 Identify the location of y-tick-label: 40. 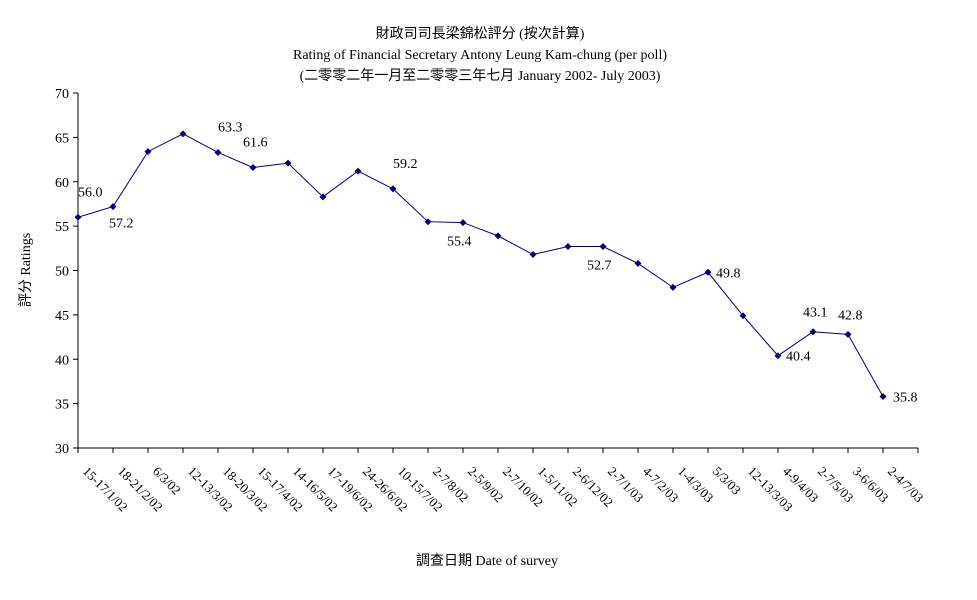
(62, 360).